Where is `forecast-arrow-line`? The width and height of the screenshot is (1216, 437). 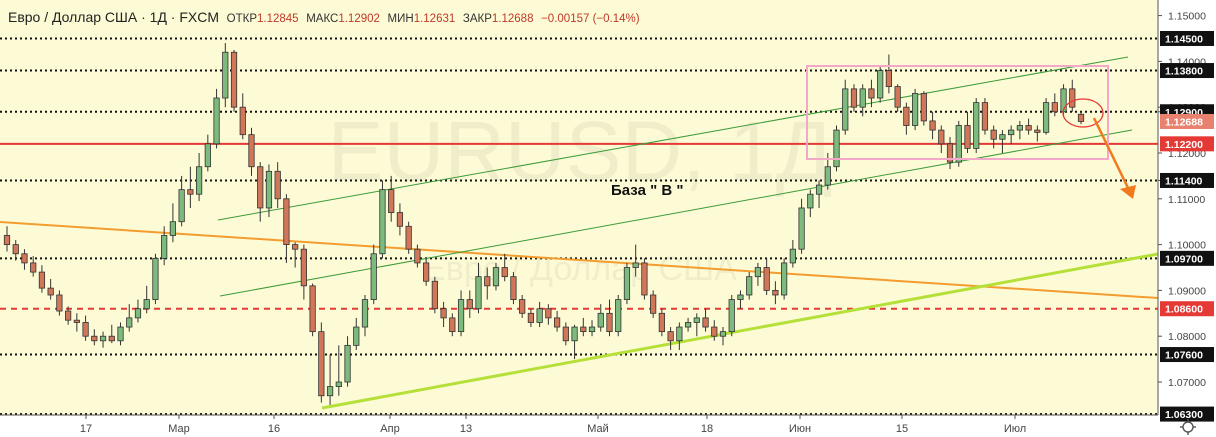
forecast-arrow-line is located at coordinates (1112, 155).